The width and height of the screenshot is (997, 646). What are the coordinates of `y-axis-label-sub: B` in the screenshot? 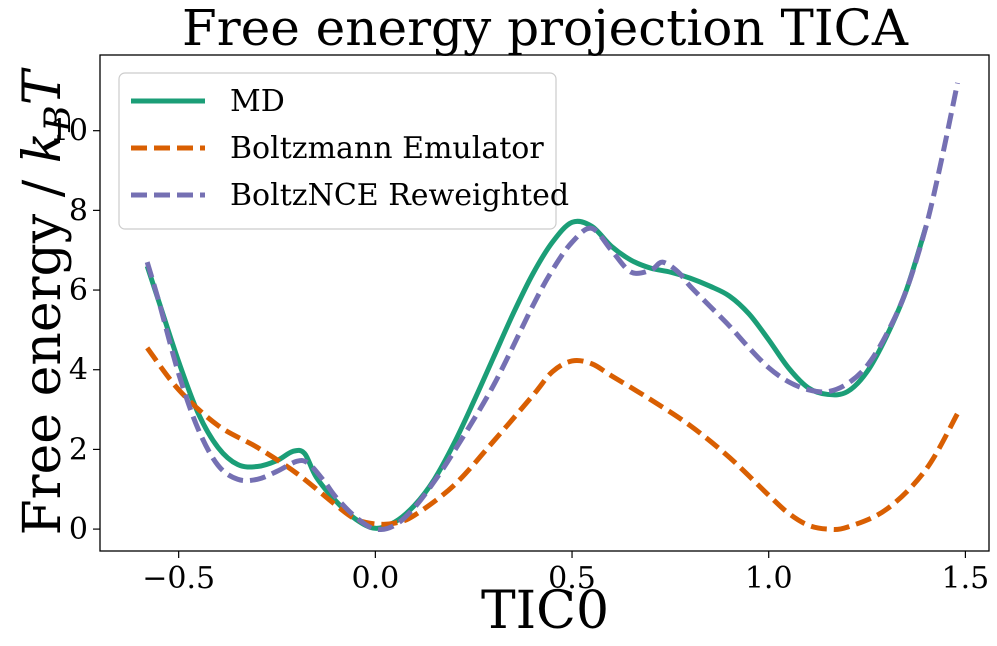 It's located at (58, 118).